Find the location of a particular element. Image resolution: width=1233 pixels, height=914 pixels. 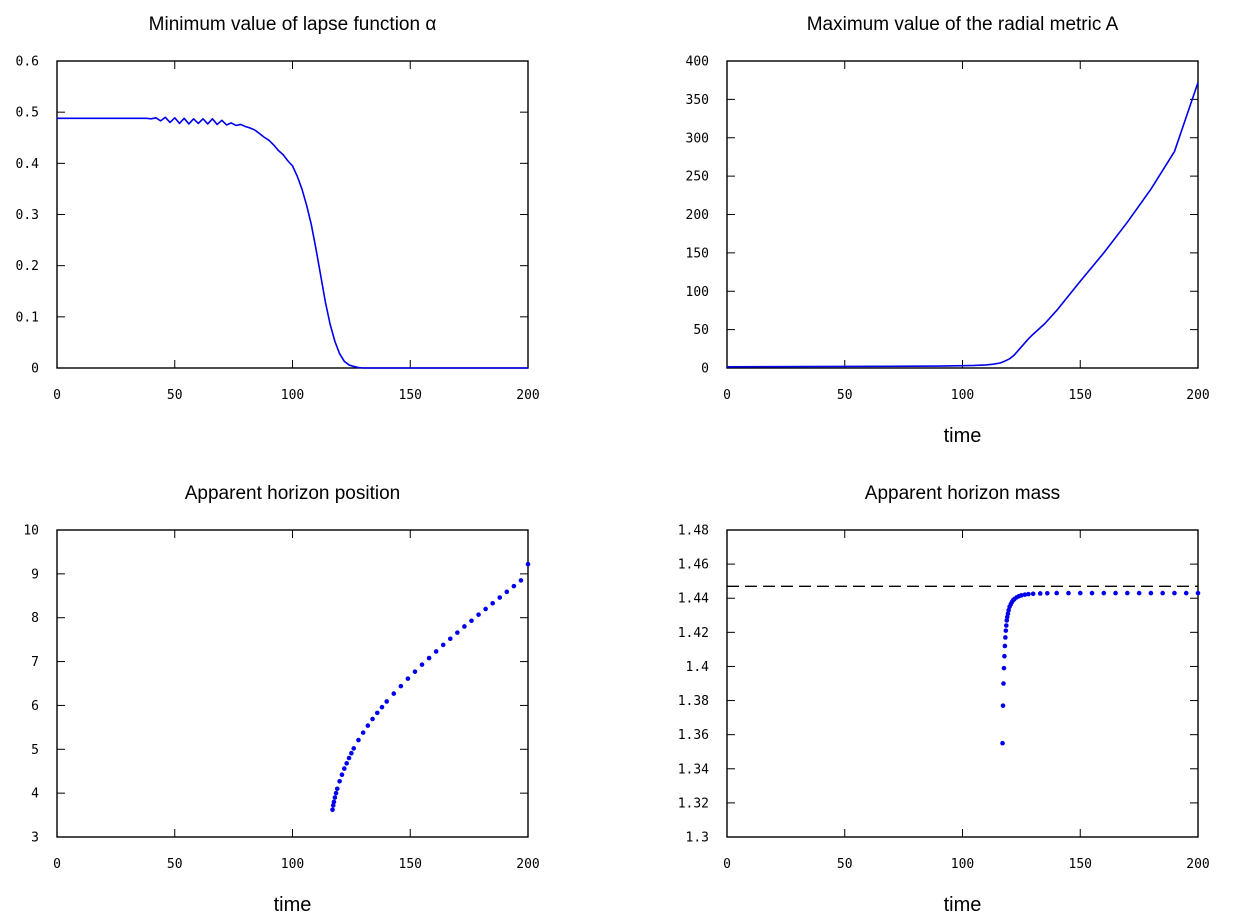

y-tick-label: 3 is located at coordinates (35, 838).